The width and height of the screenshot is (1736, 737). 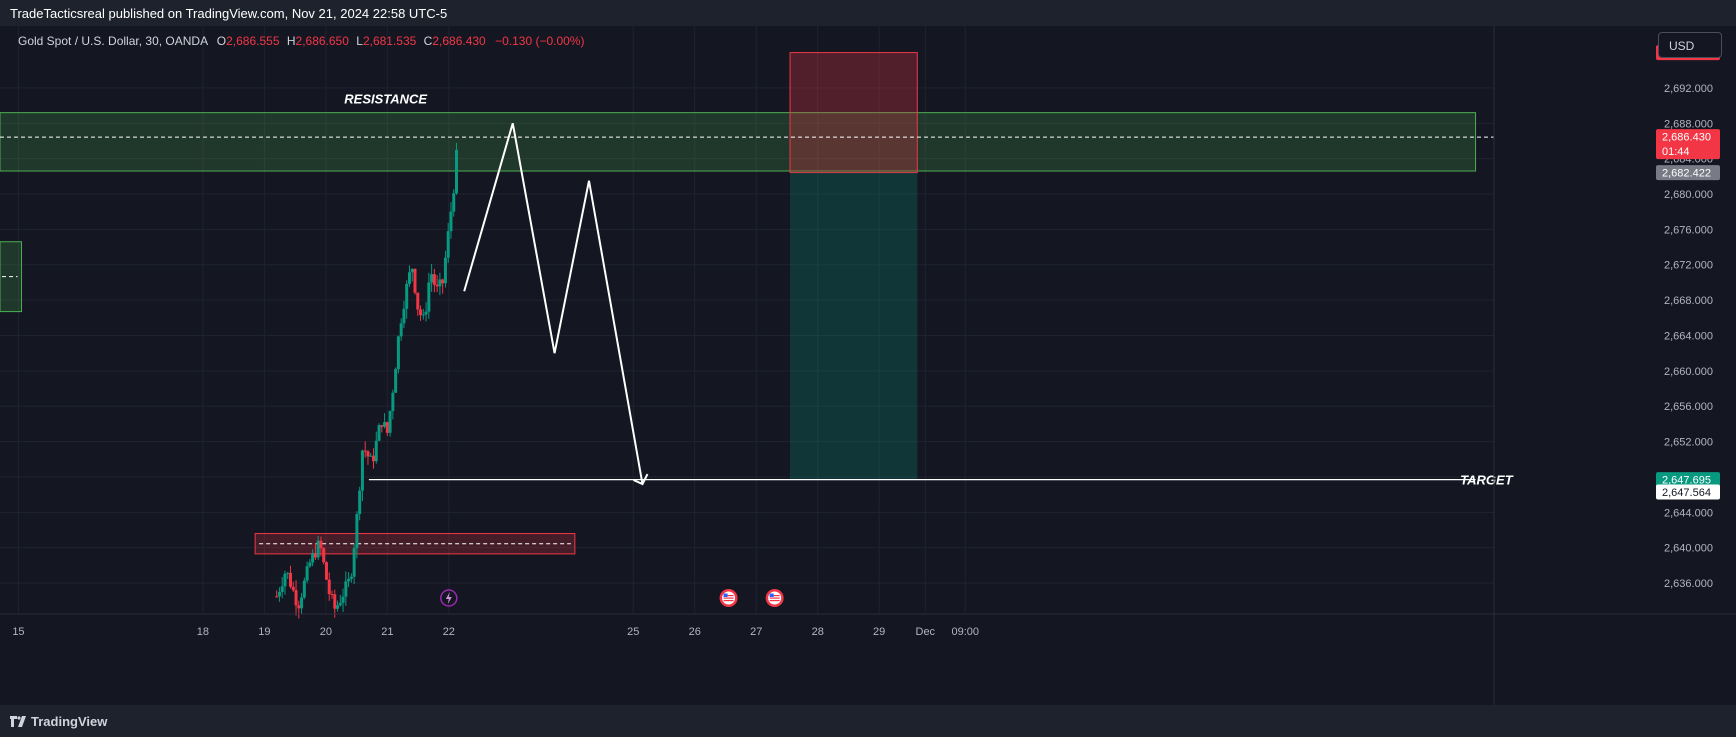 What do you see at coordinates (540, 41) in the screenshot?
I see `change-value: −0.130 (−0.00%)` at bounding box center [540, 41].